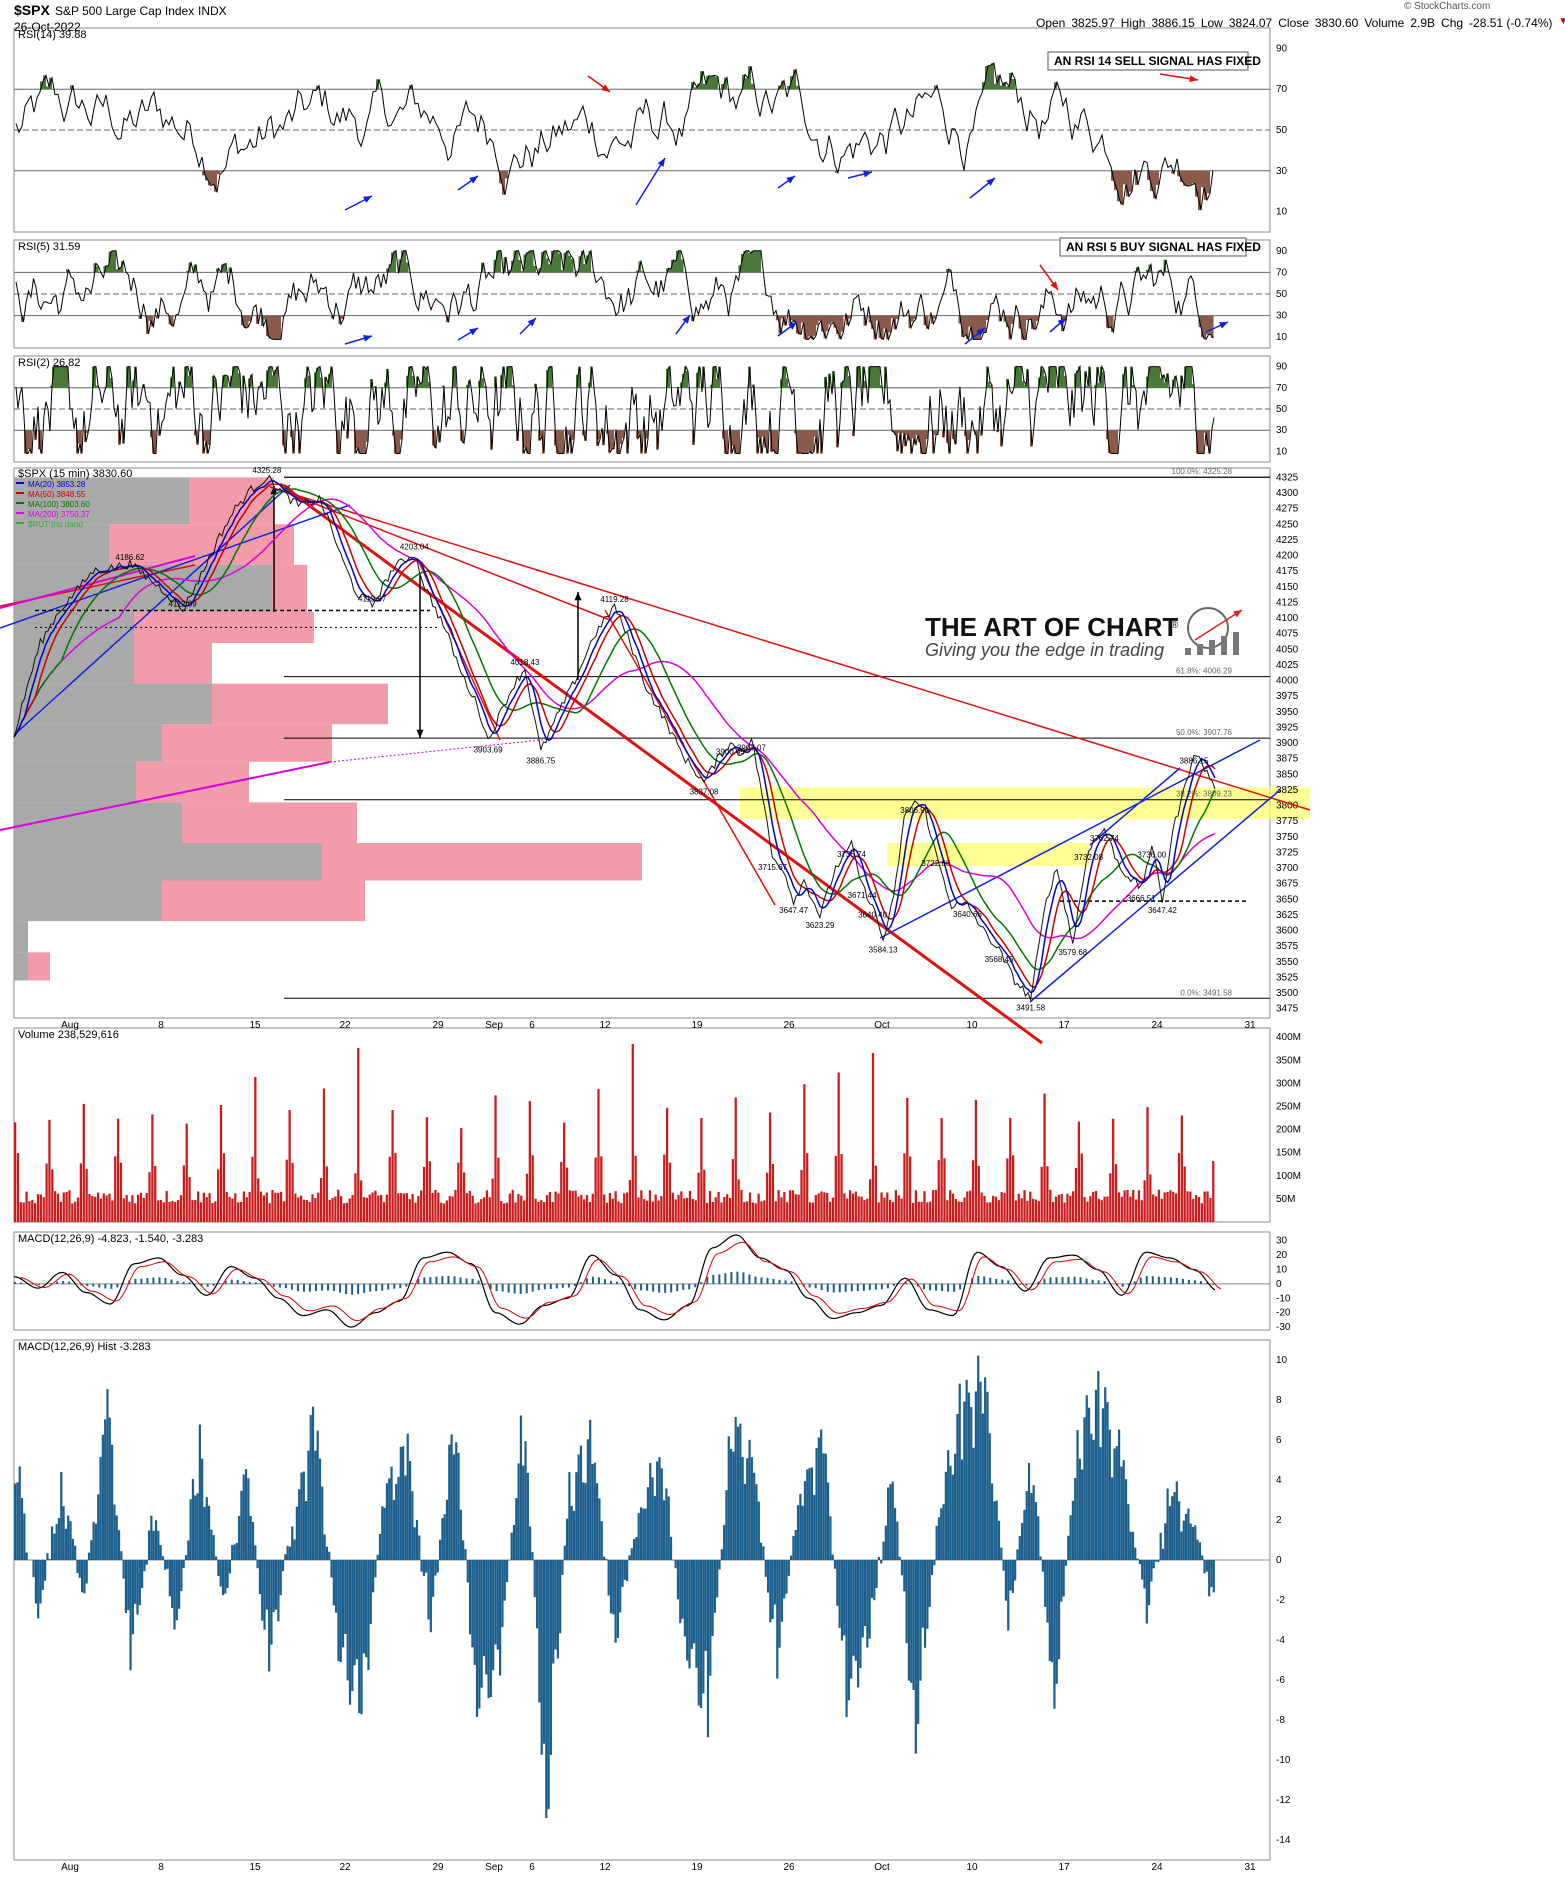 This screenshot has height=1877, width=1565. What do you see at coordinates (704, 791) in the screenshot?
I see `price-label-3837.08: 3837.08` at bounding box center [704, 791].